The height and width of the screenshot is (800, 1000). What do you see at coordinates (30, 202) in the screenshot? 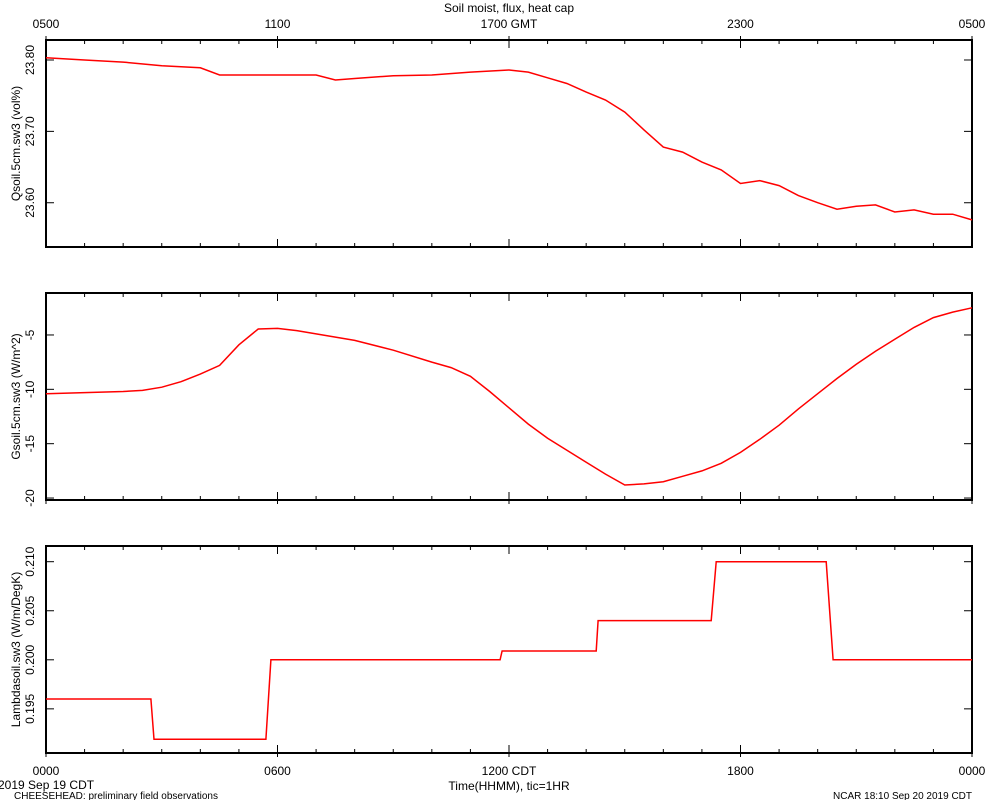
I see `y-tick-label: 23.60` at bounding box center [30, 202].